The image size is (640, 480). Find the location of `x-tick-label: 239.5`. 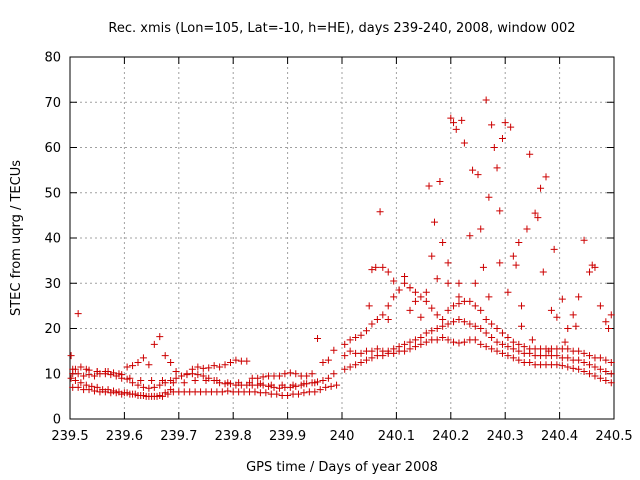

x-tick-label: 239.5 is located at coordinates (69, 436).